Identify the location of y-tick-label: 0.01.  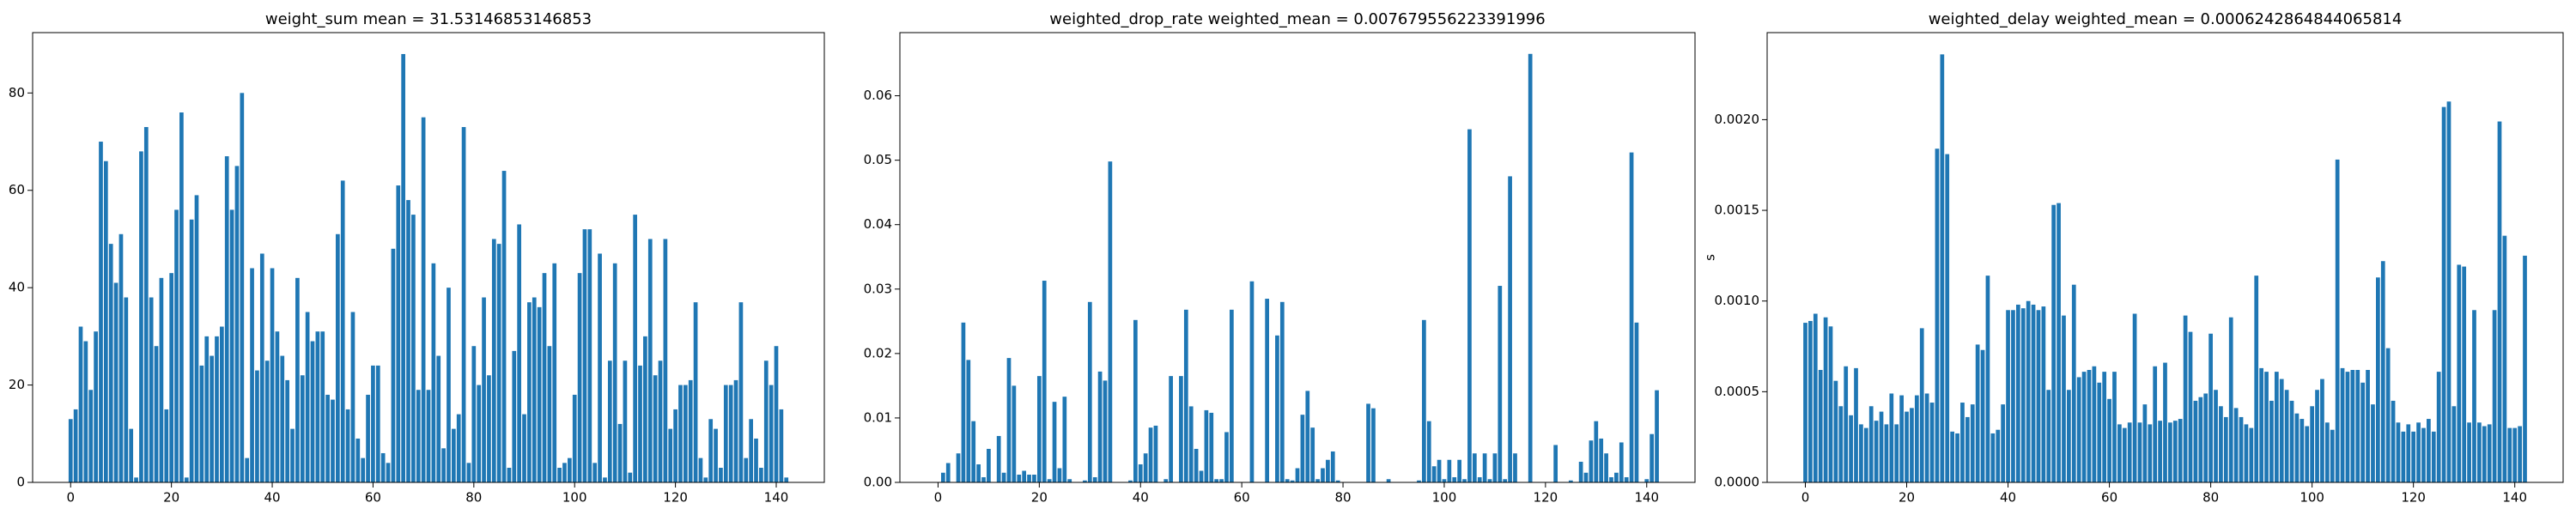
(878, 417).